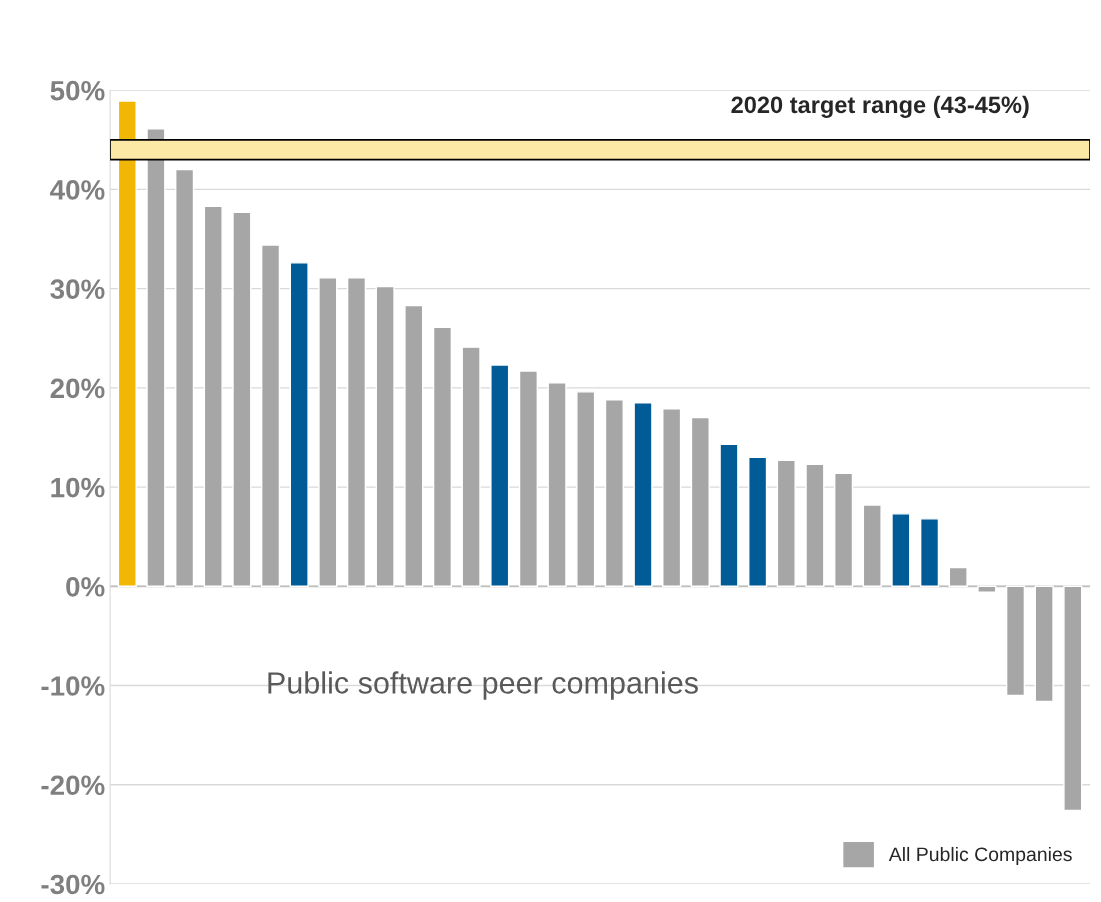 Image resolution: width=1101 pixels, height=902 pixels. Describe the element at coordinates (77, 190) in the screenshot. I see `y-tick-label: 40%` at that location.